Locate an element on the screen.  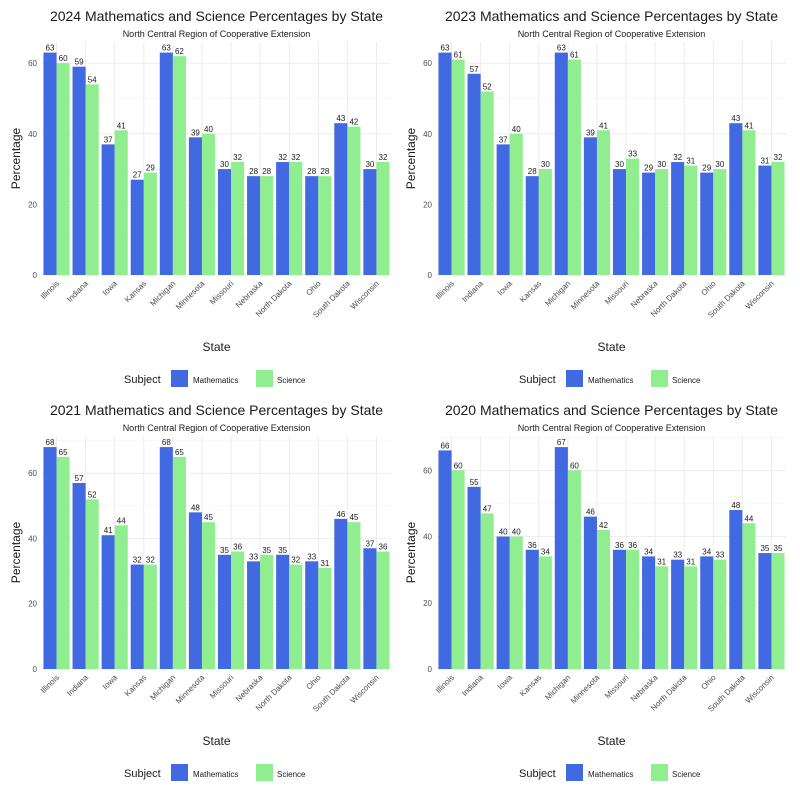
data-label: 61 is located at coordinates (458, 55).